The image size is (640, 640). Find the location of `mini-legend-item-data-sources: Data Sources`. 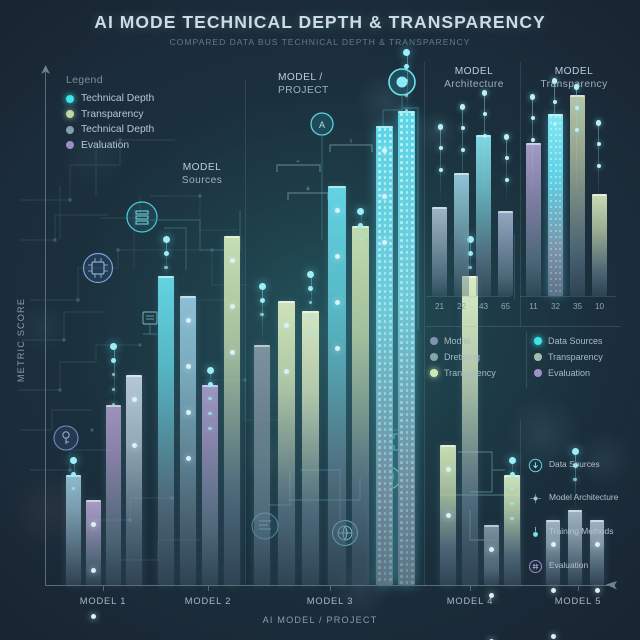

mini-legend-item-data-sources: Data Sources is located at coordinates (568, 341).